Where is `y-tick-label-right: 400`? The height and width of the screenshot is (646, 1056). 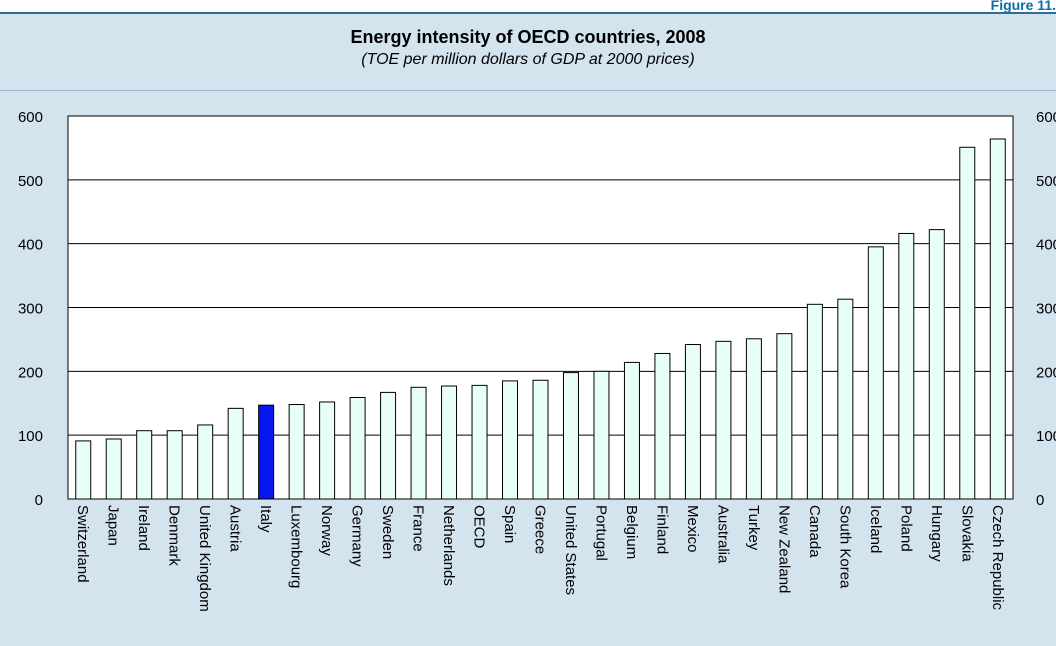 y-tick-label-right: 400 is located at coordinates (1046, 245).